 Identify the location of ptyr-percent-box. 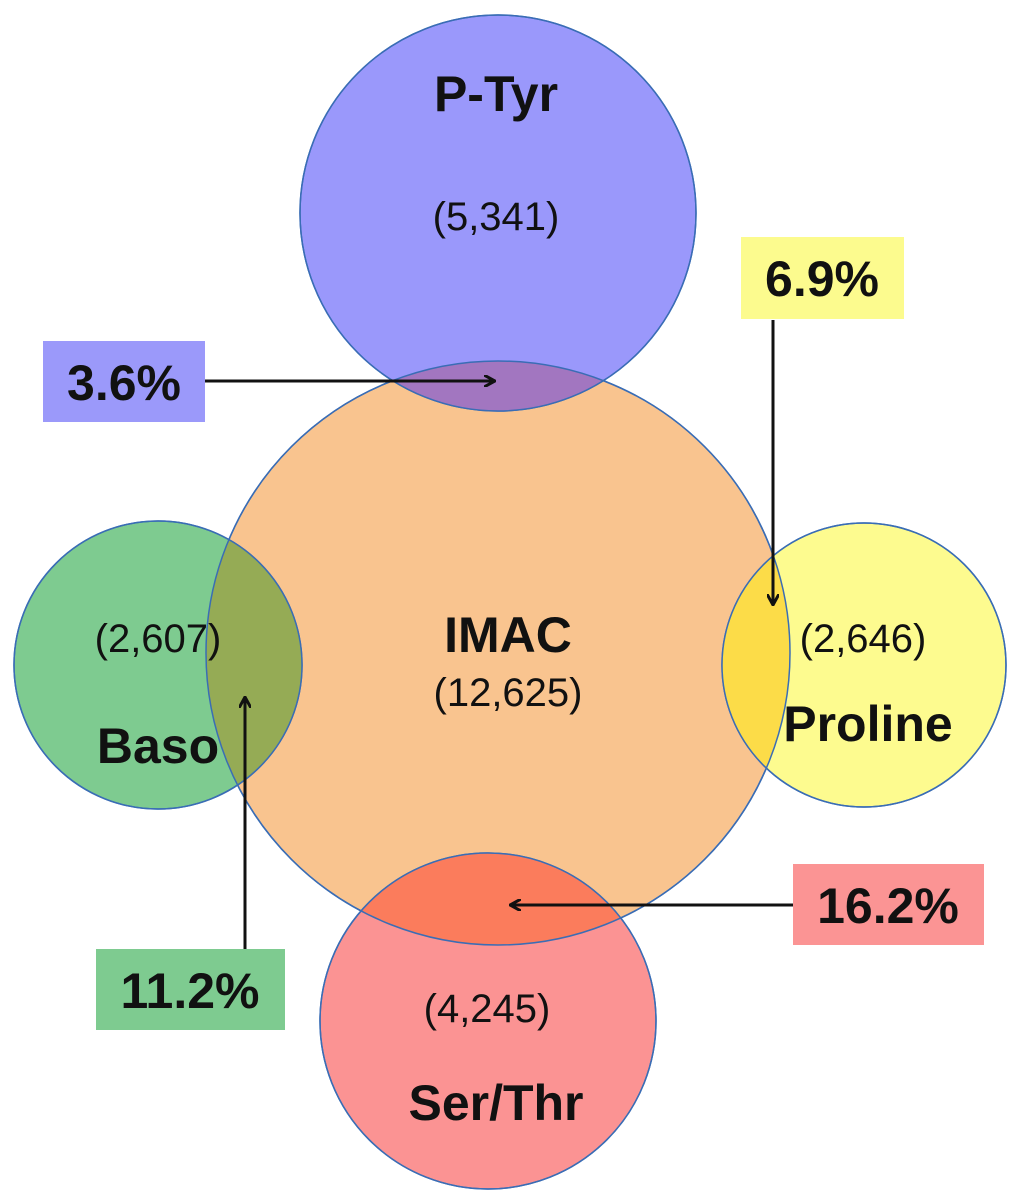
(124, 381).